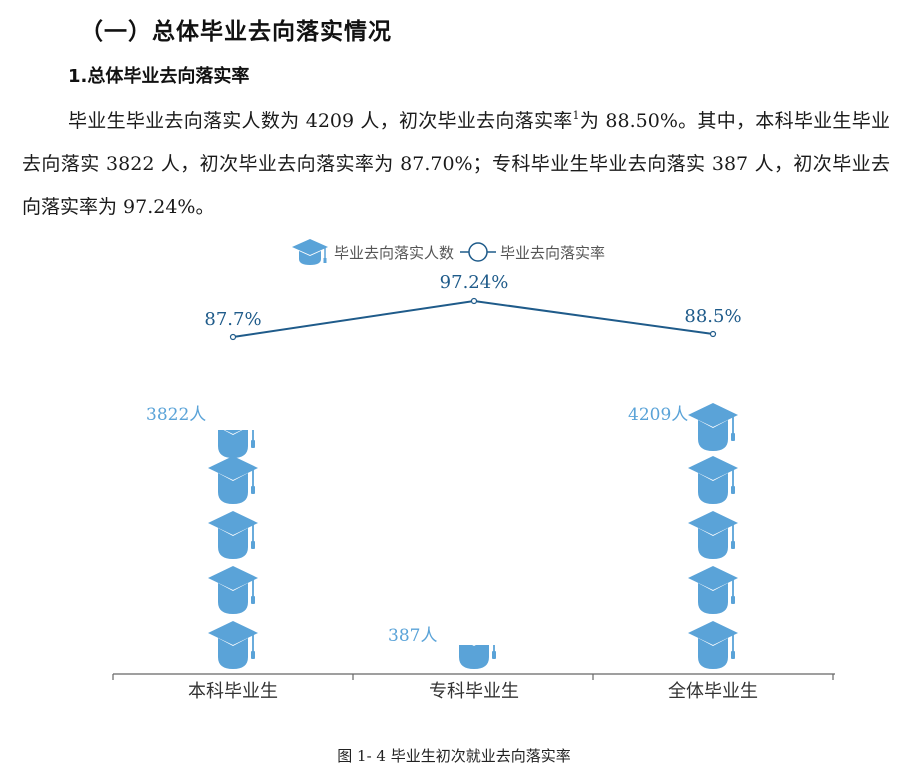  Describe the element at coordinates (553, 252) in the screenshot. I see `legend-label-rate: 毕业去向落实率` at that location.